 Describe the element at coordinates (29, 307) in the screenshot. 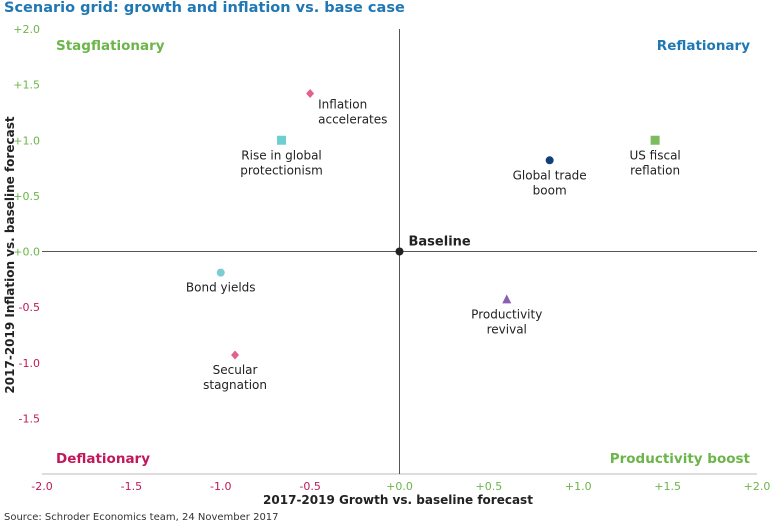

I see `y-tick-label: -0.5` at that location.